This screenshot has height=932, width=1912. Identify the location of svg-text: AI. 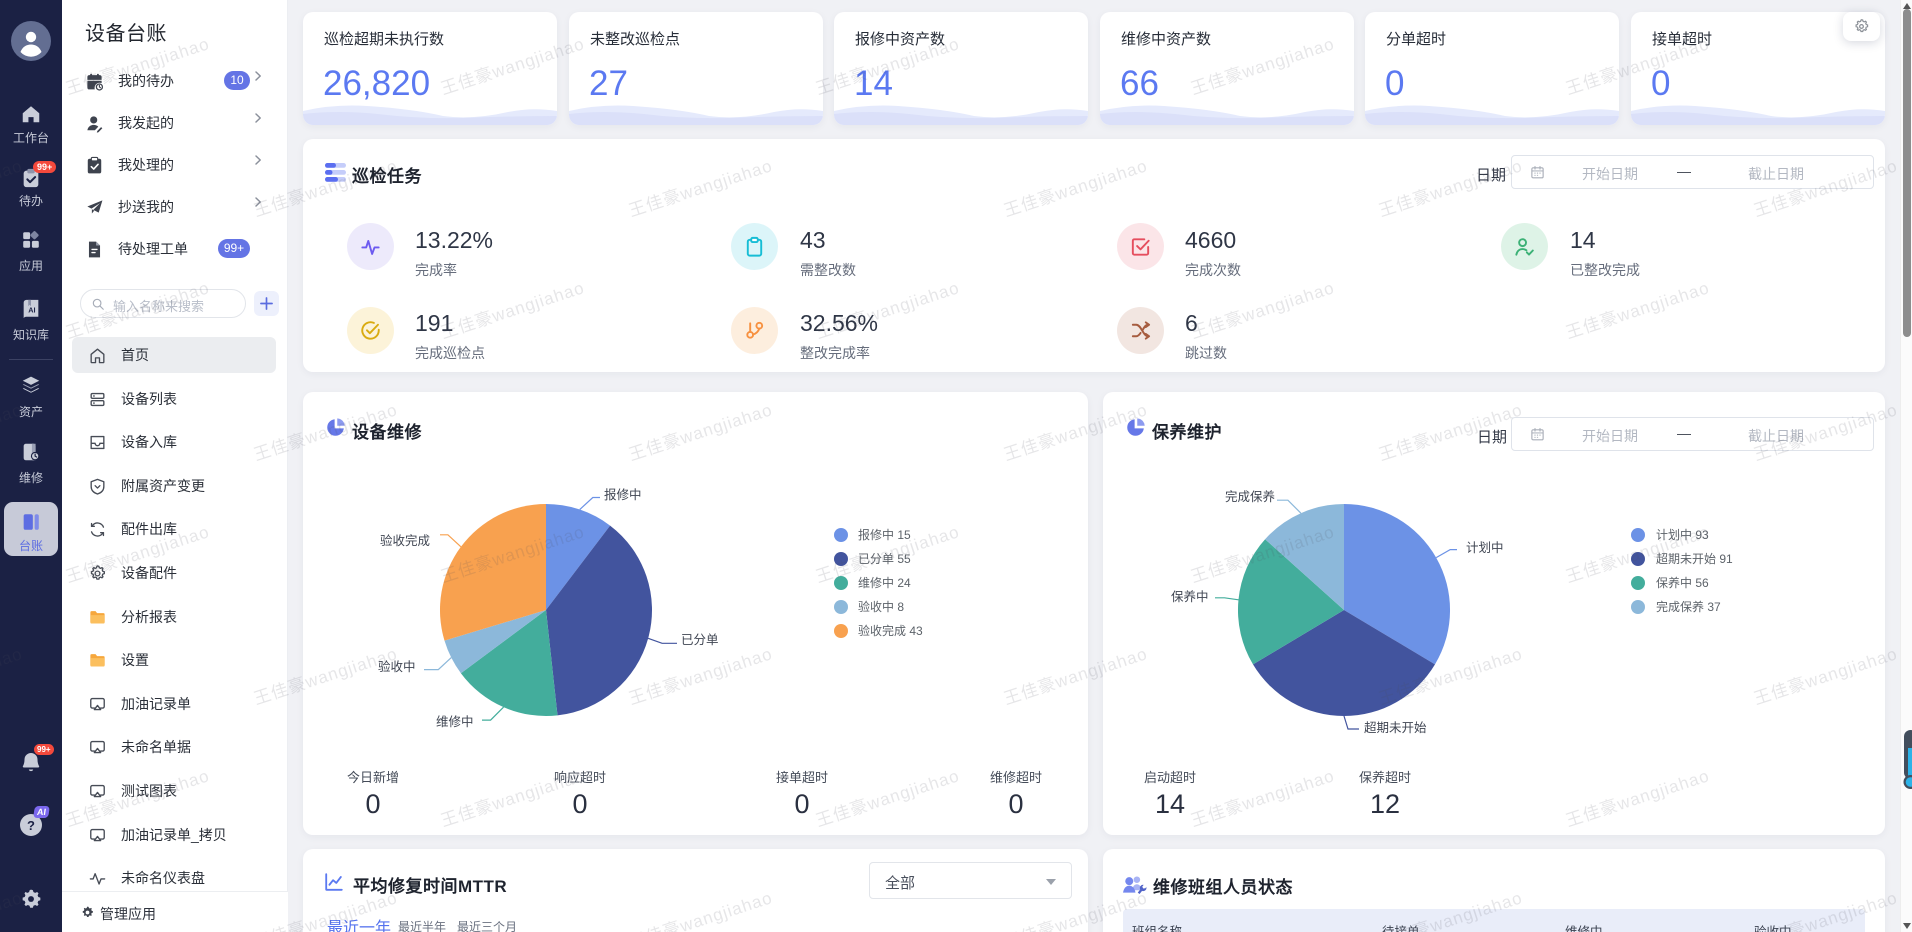
(31, 310).